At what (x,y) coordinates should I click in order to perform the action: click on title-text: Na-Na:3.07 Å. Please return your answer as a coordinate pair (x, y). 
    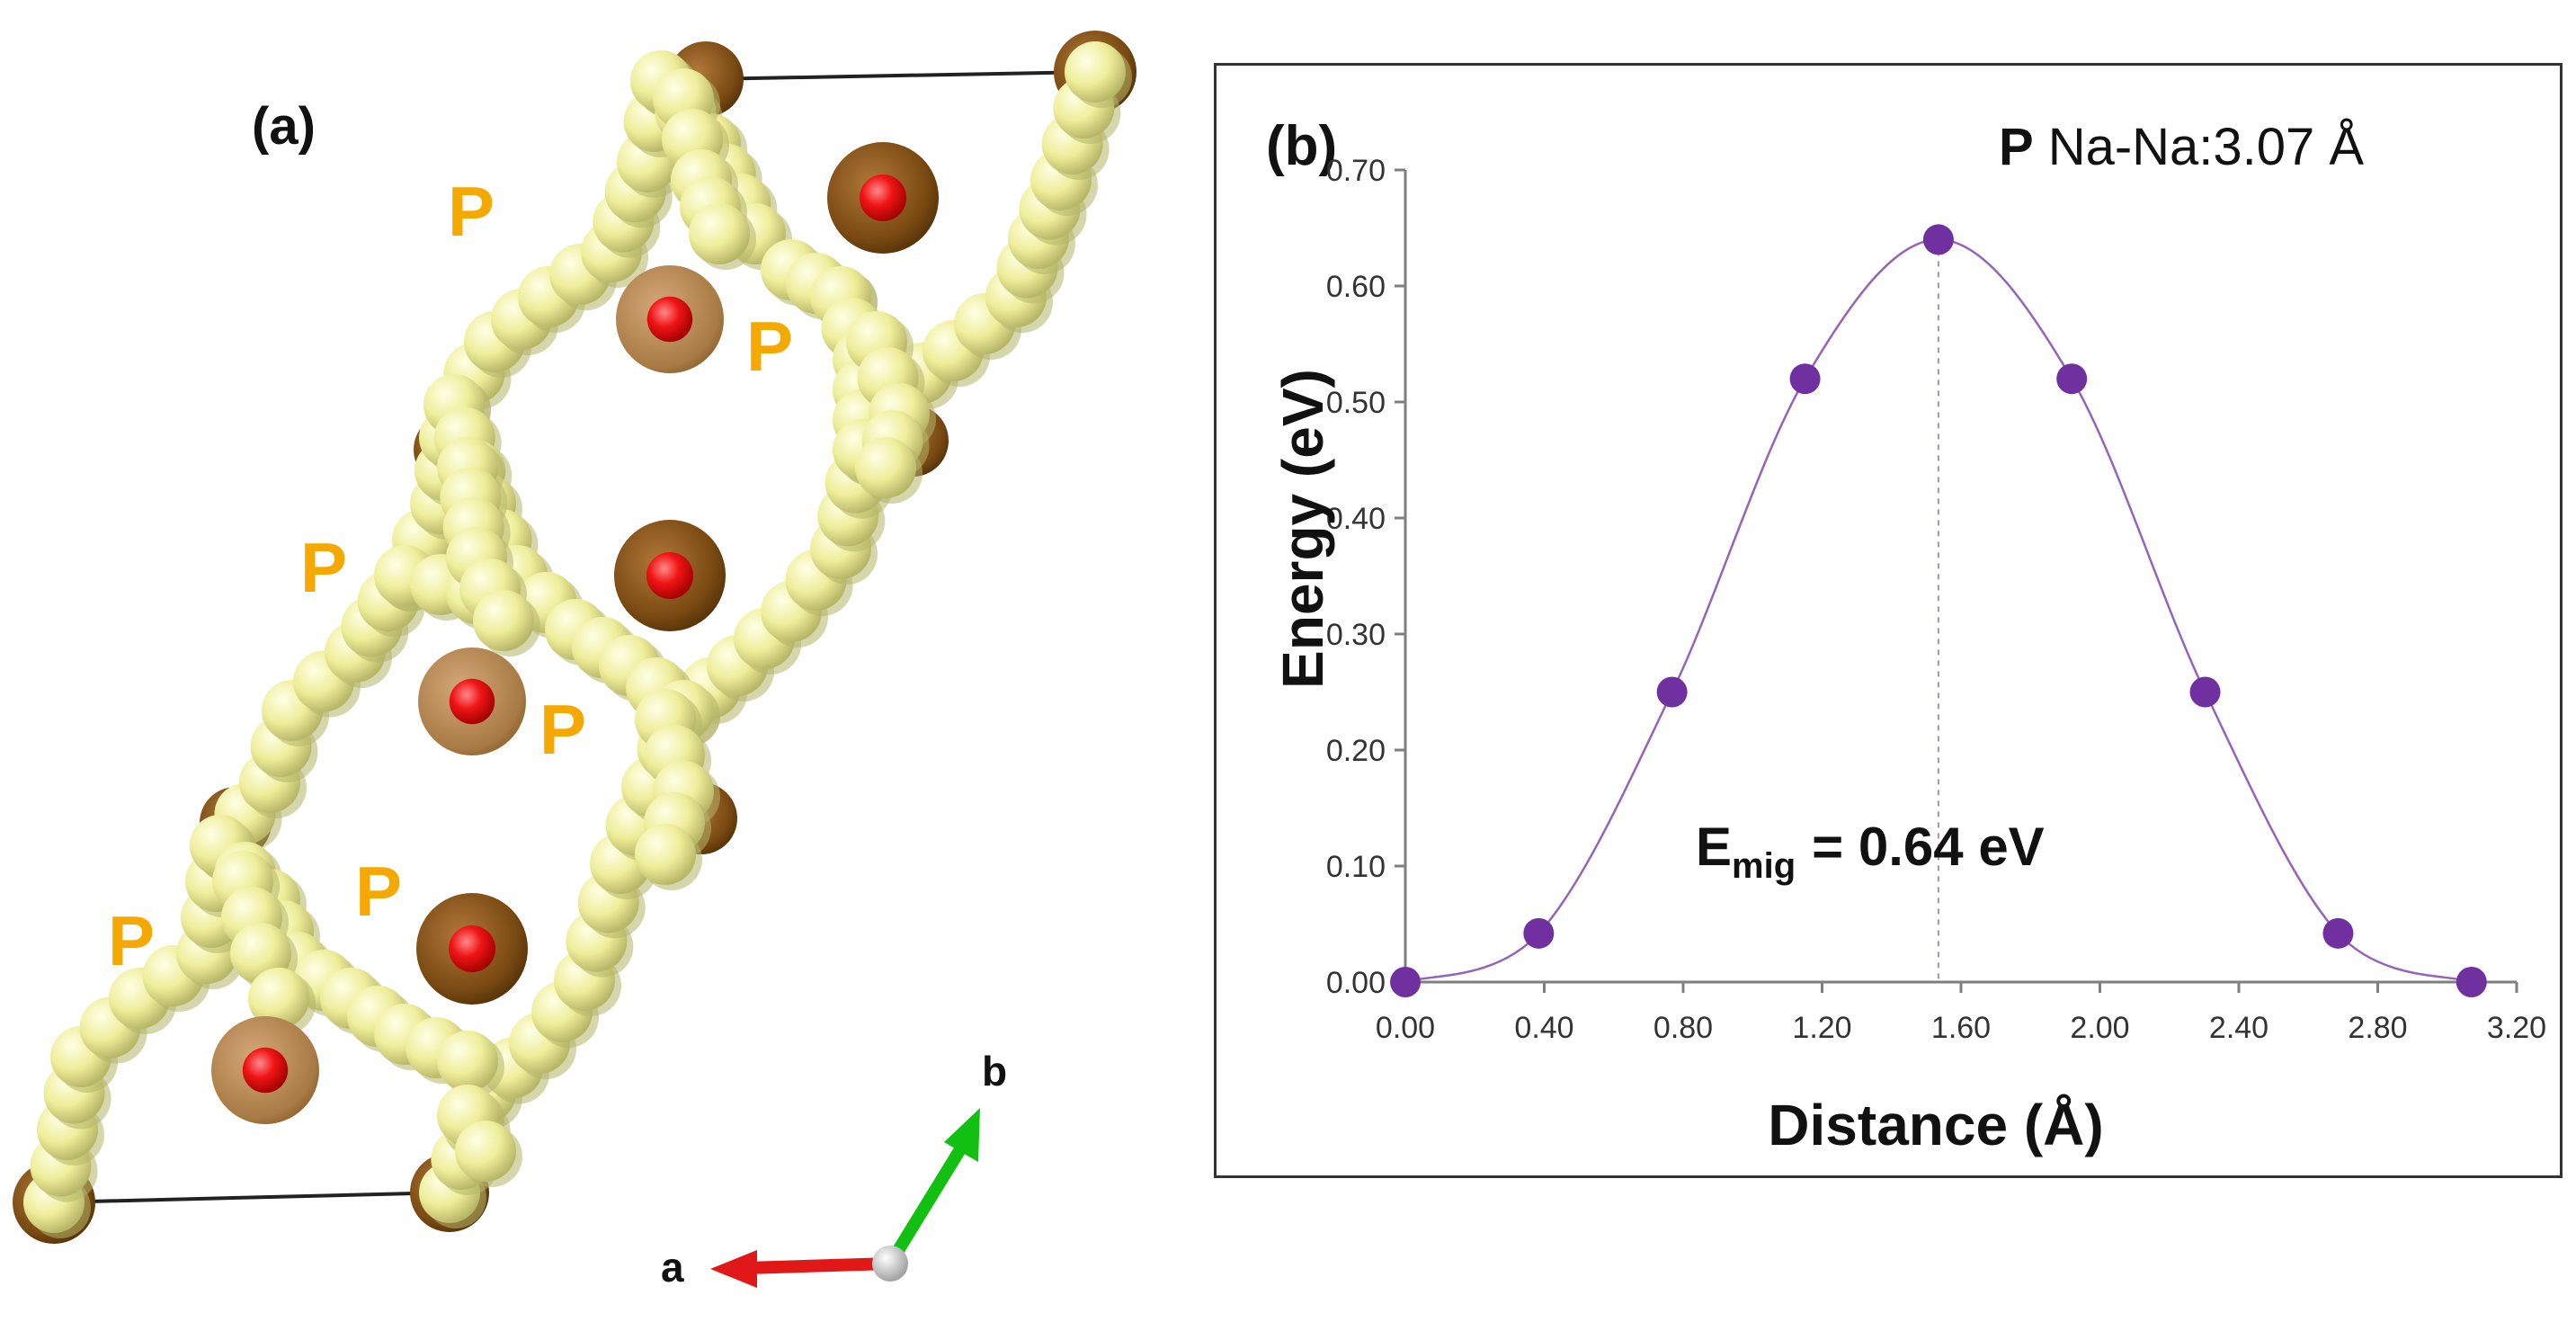
    Looking at the image, I should click on (2206, 147).